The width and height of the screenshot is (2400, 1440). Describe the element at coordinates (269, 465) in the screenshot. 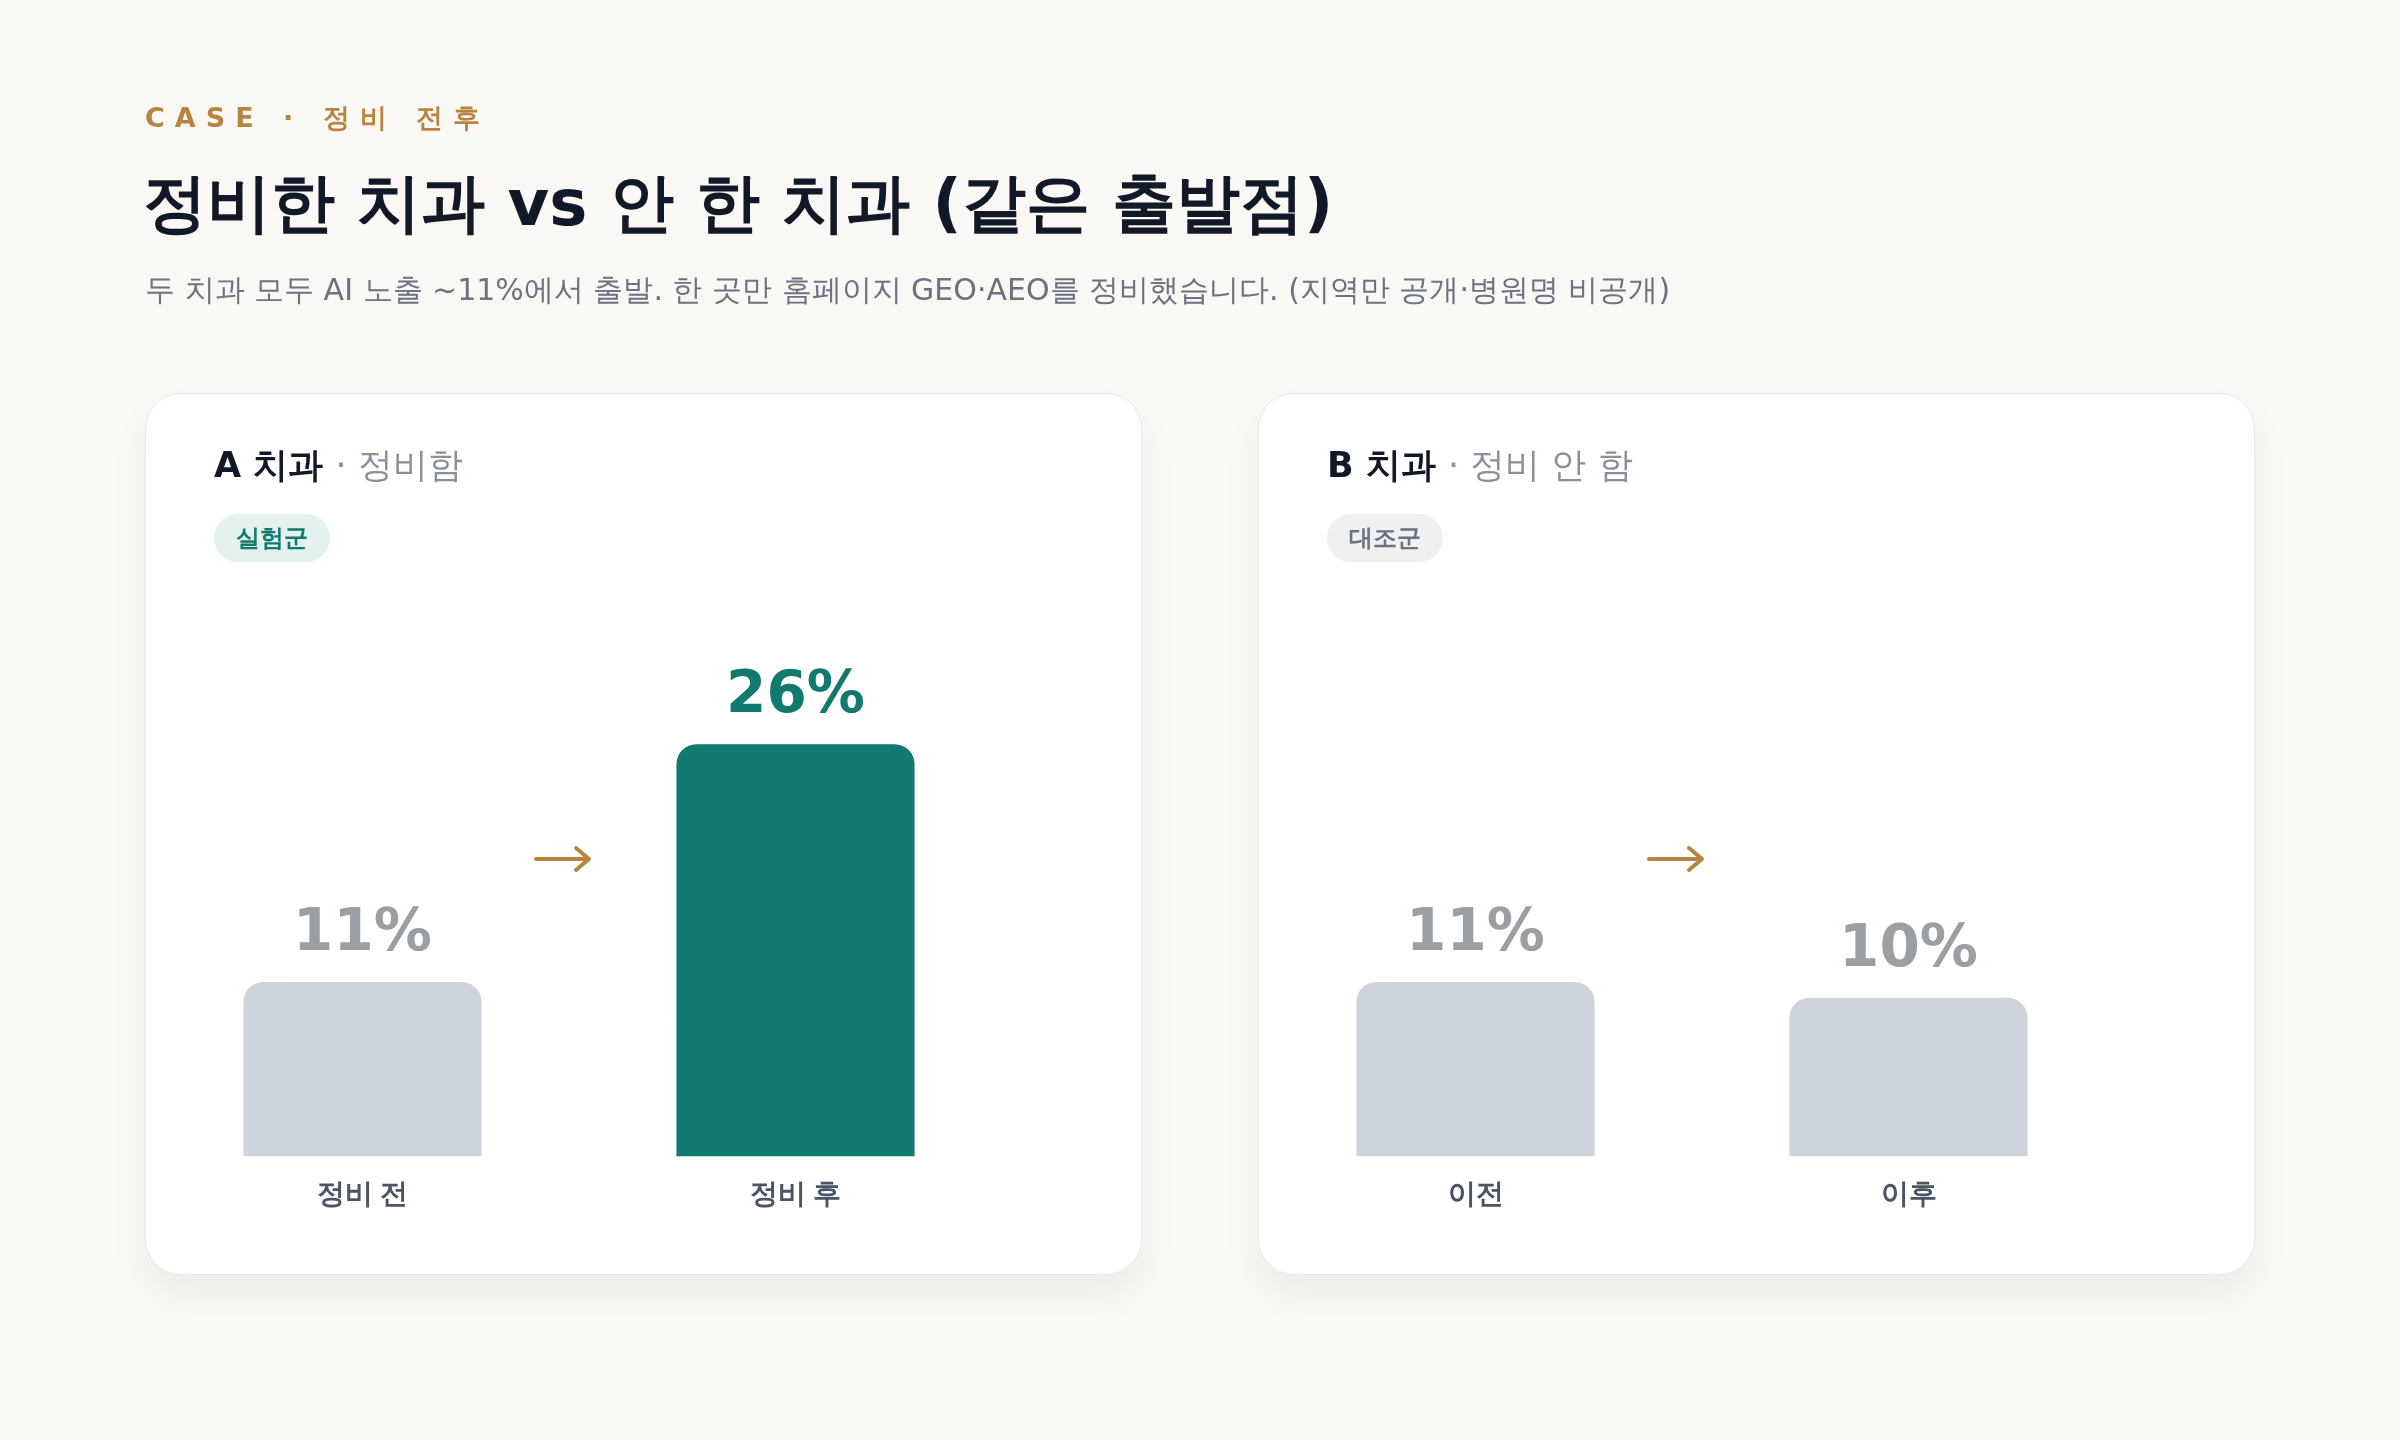

I see `chart-title: A 치과` at that location.